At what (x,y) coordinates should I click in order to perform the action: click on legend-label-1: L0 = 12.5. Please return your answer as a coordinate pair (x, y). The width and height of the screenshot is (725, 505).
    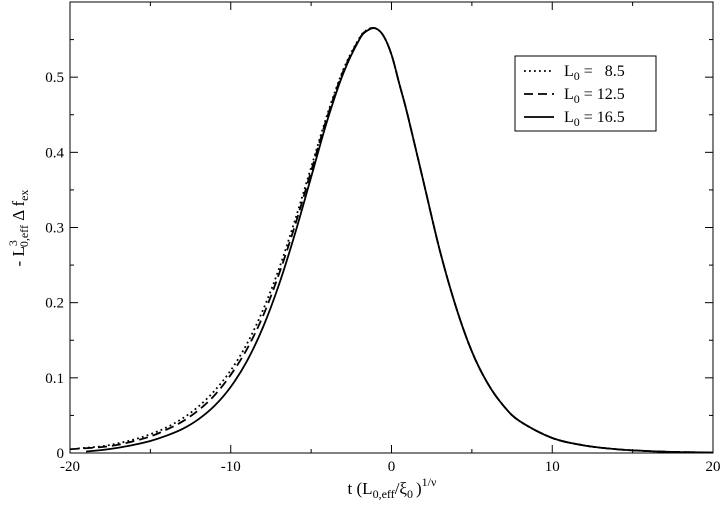
    Looking at the image, I should click on (594, 96).